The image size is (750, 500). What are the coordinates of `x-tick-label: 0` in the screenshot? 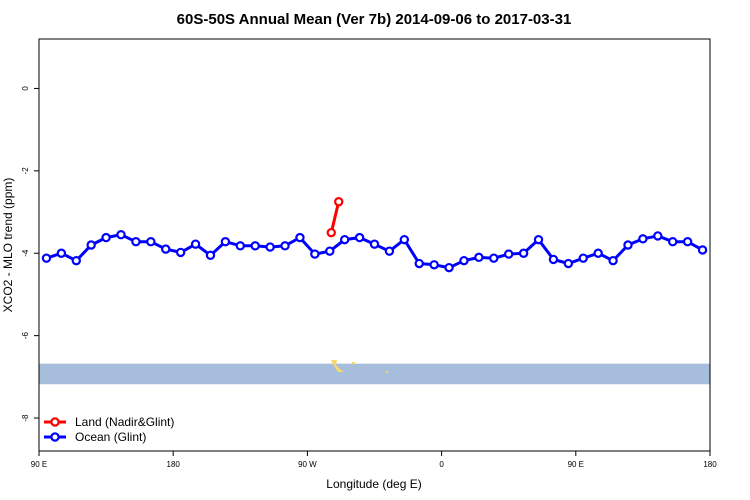 It's located at (441, 464).